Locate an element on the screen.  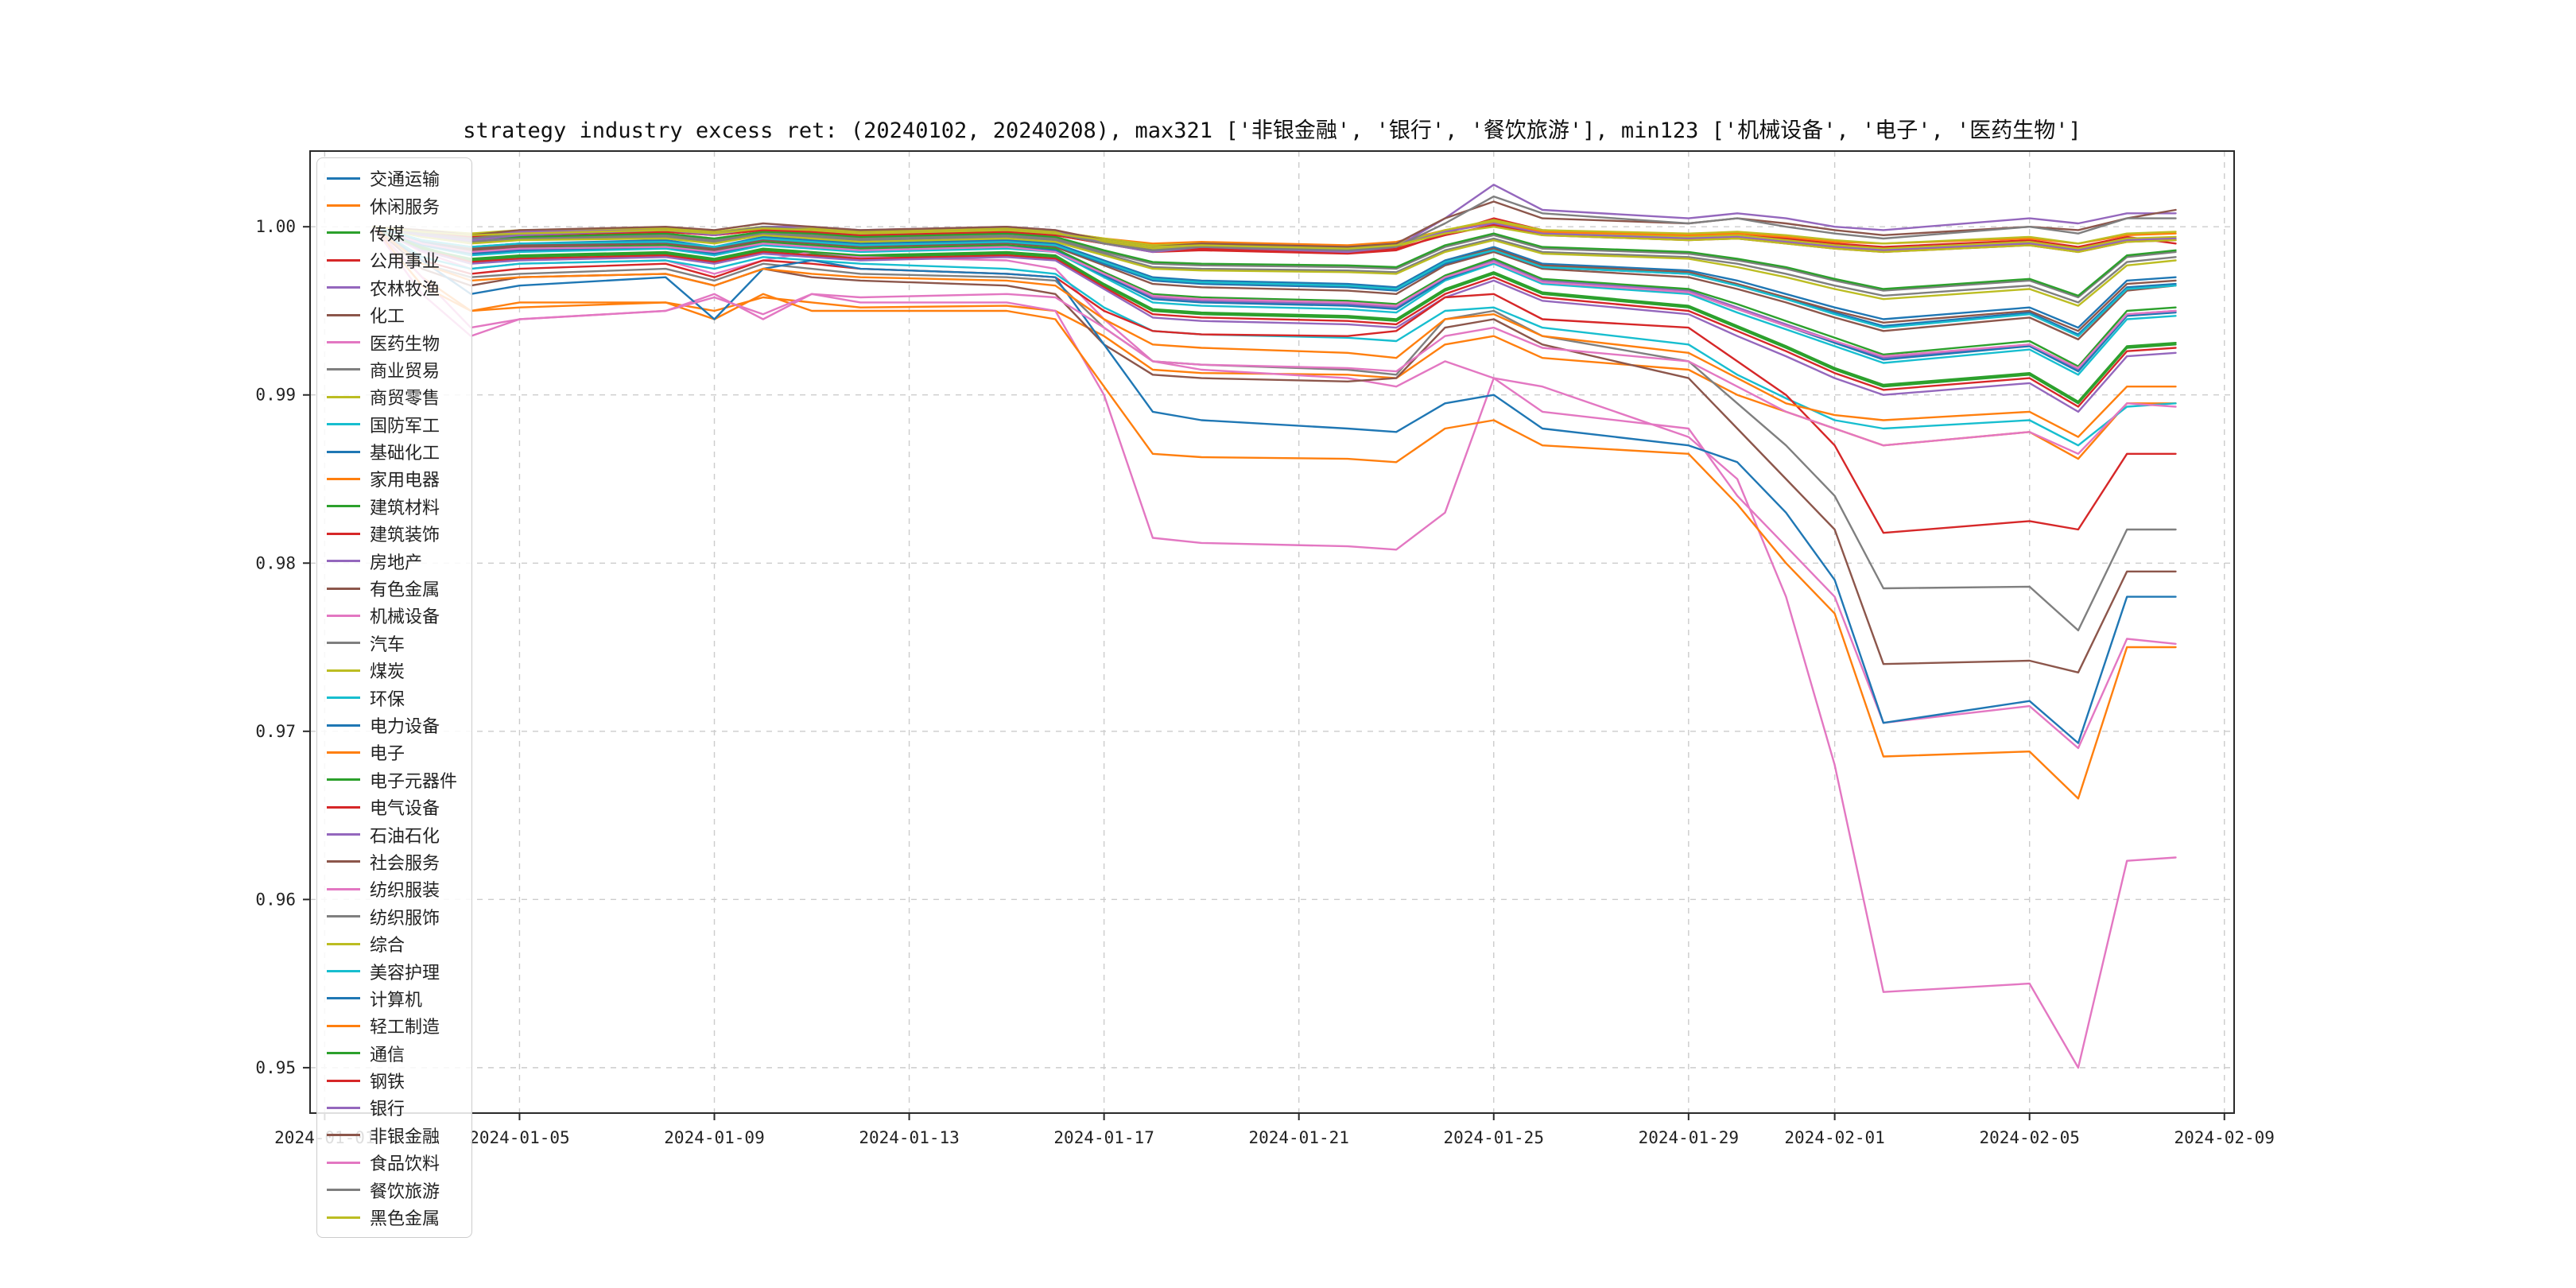
legend-label: 社会服务 is located at coordinates (405, 864).